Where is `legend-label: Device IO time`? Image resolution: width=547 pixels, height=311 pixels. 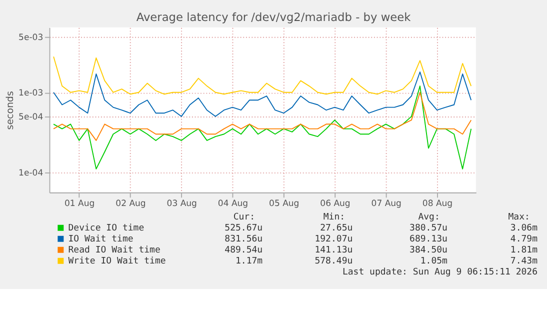
legend-label: Device IO time is located at coordinates (106, 229).